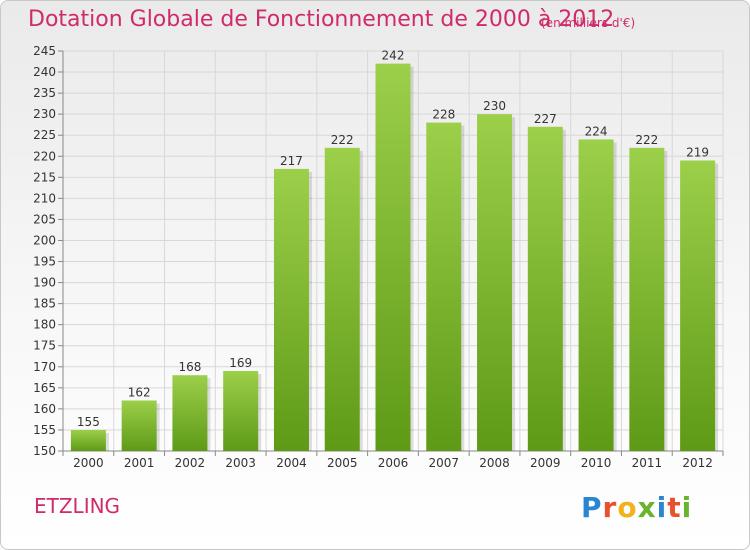 This screenshot has height=550, width=750. Describe the element at coordinates (88, 422) in the screenshot. I see `data-label: 155` at that location.